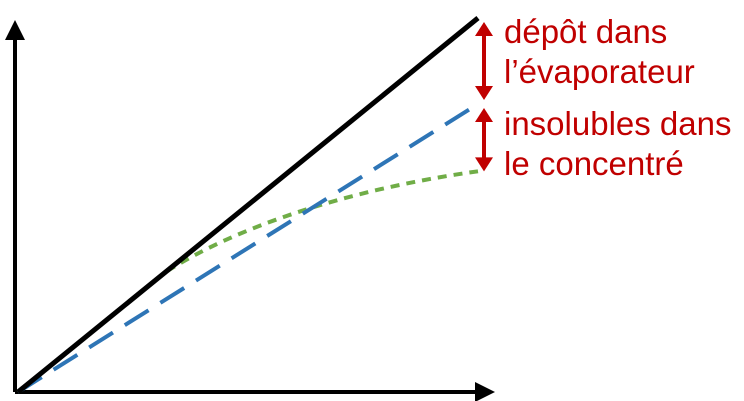 The width and height of the screenshot is (744, 401). What do you see at coordinates (599, 52) in the screenshot?
I see `deposit-label: dépôt dans l’évaporateur` at bounding box center [599, 52].